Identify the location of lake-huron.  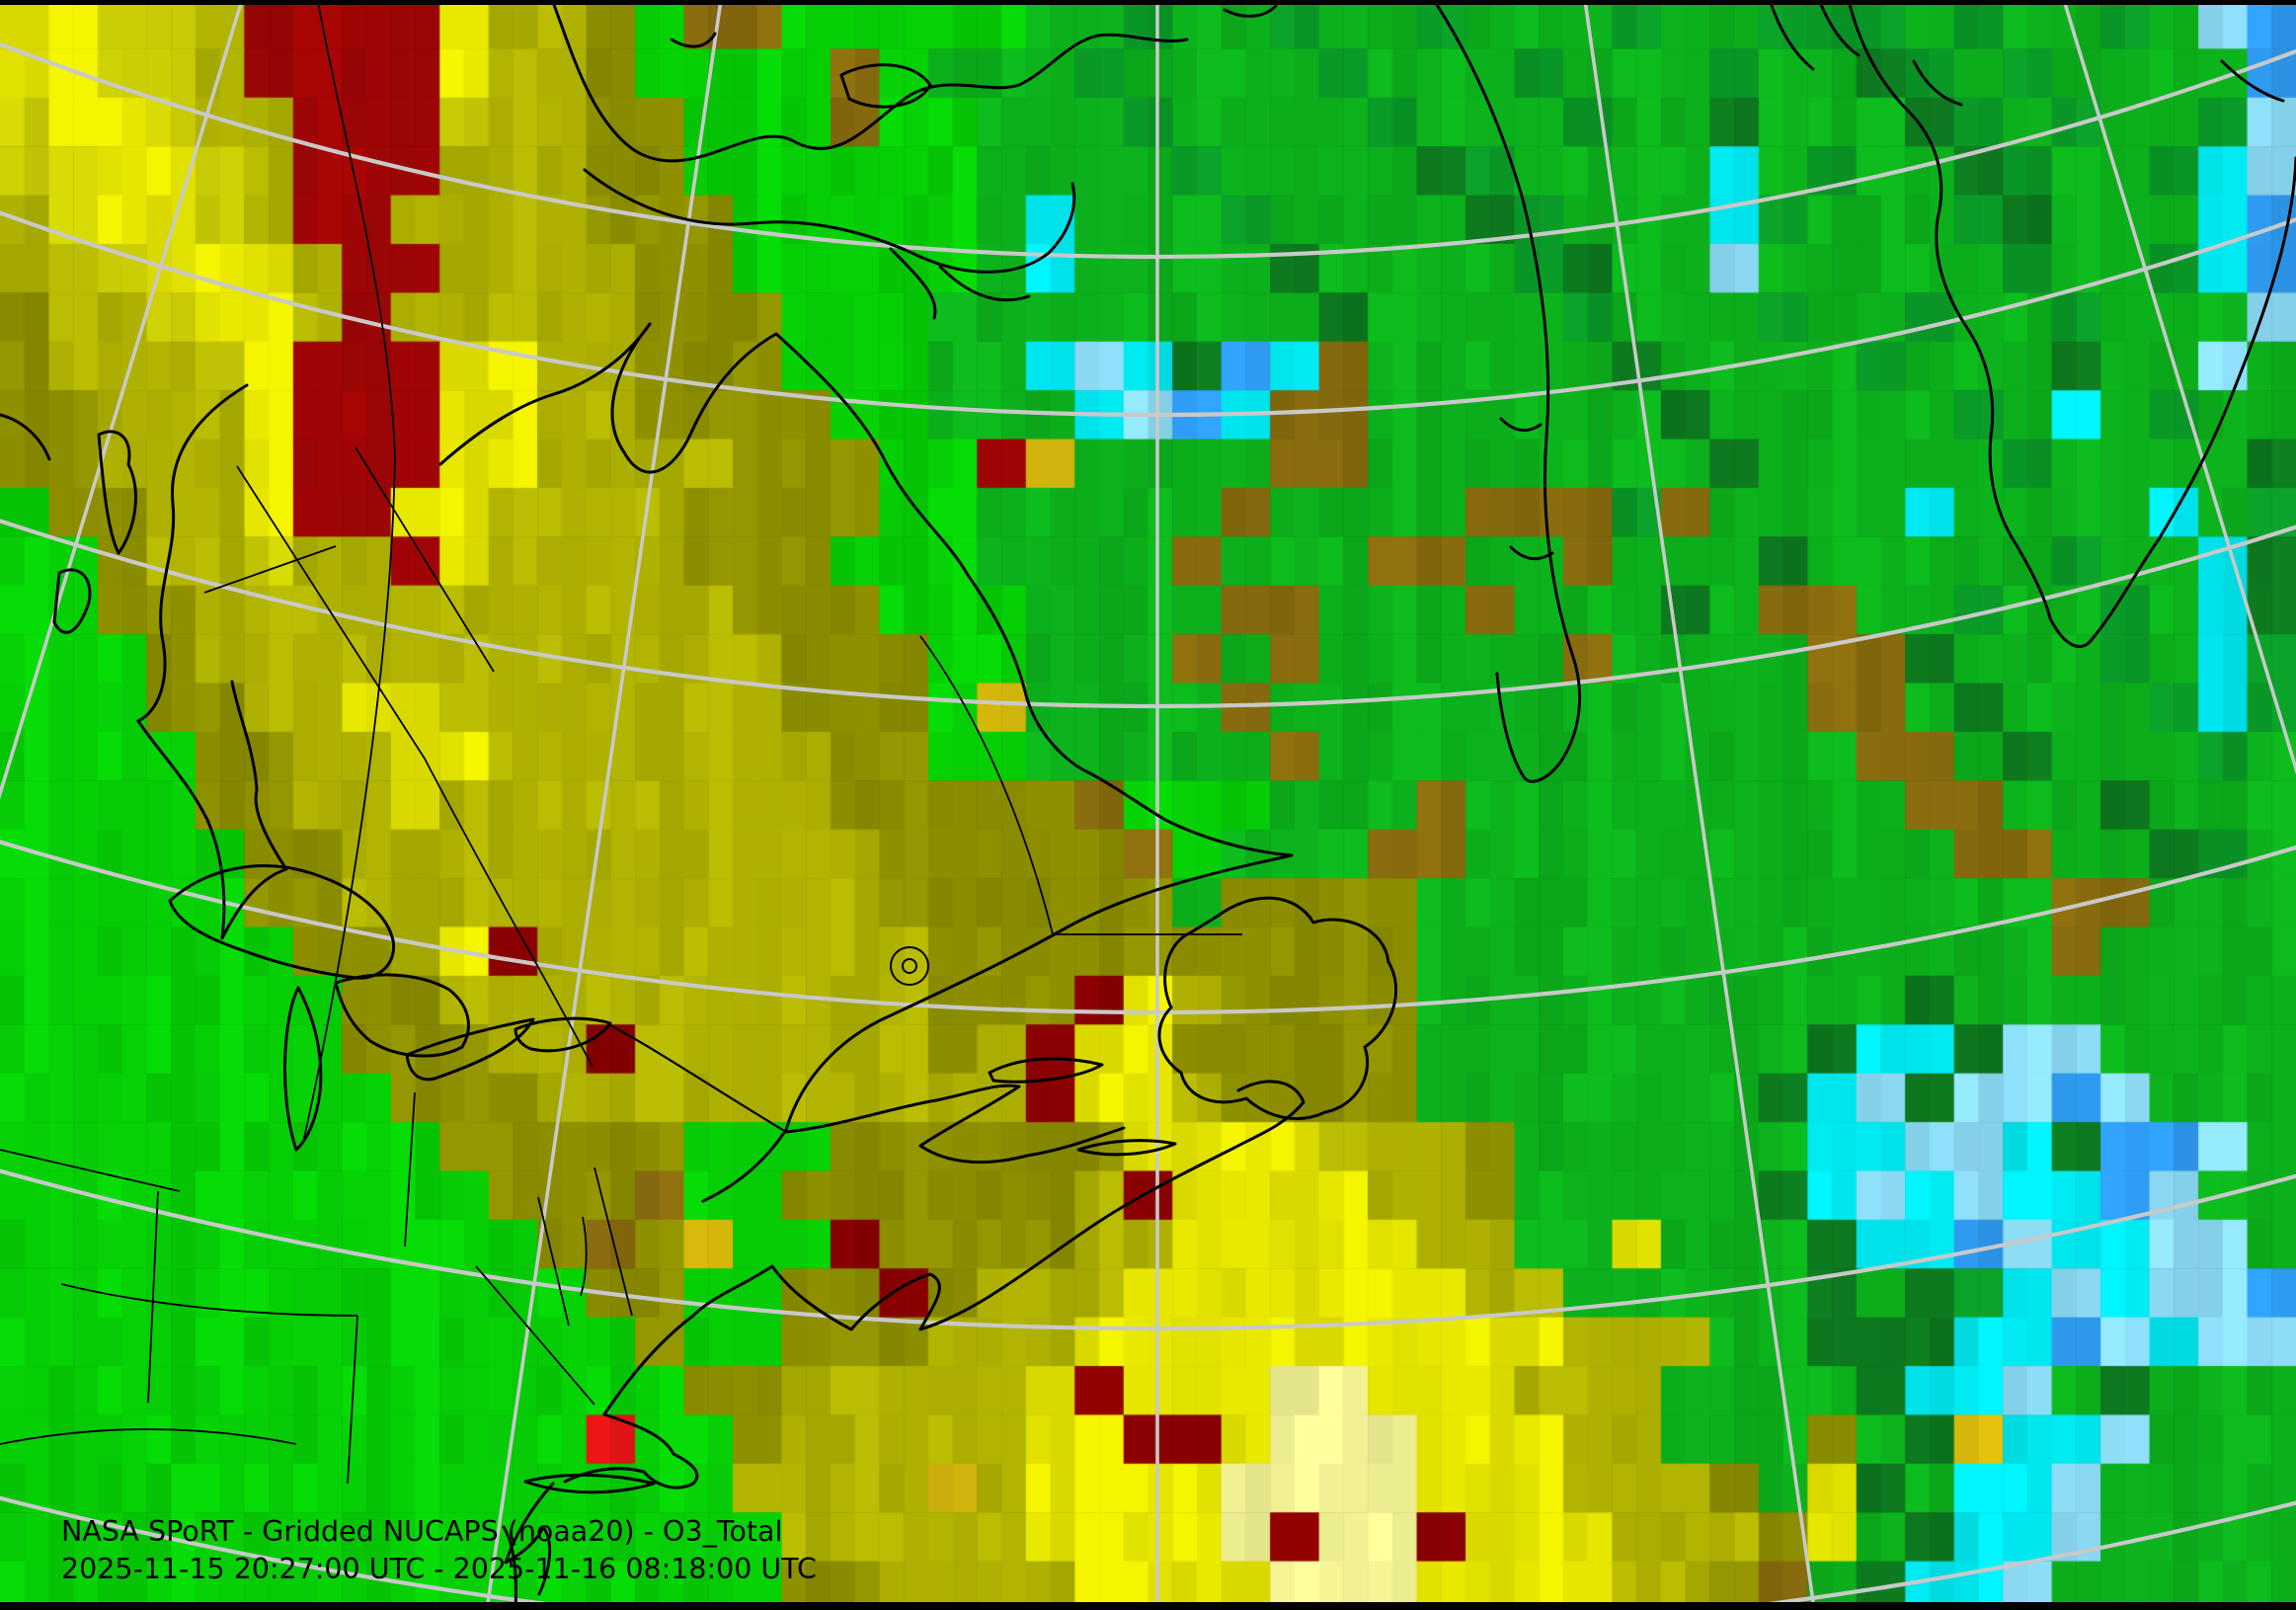
(402, 1015).